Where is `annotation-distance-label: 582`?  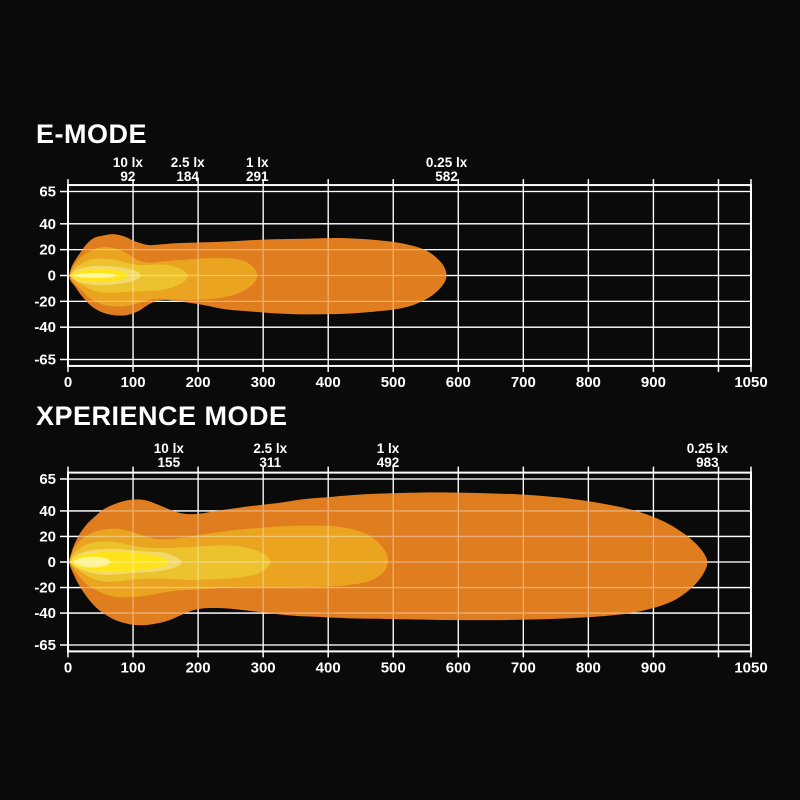
annotation-distance-label: 582 is located at coordinates (446, 176).